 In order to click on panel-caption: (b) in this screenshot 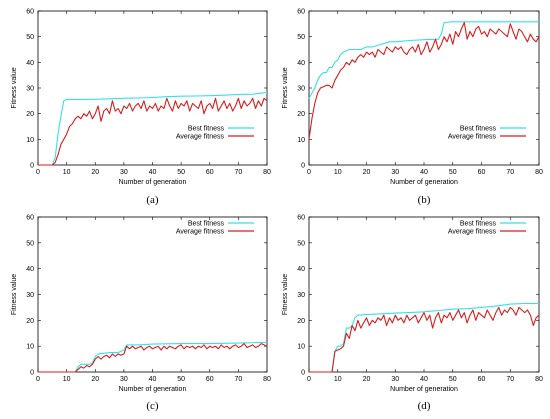, I will do `click(424, 200)`.